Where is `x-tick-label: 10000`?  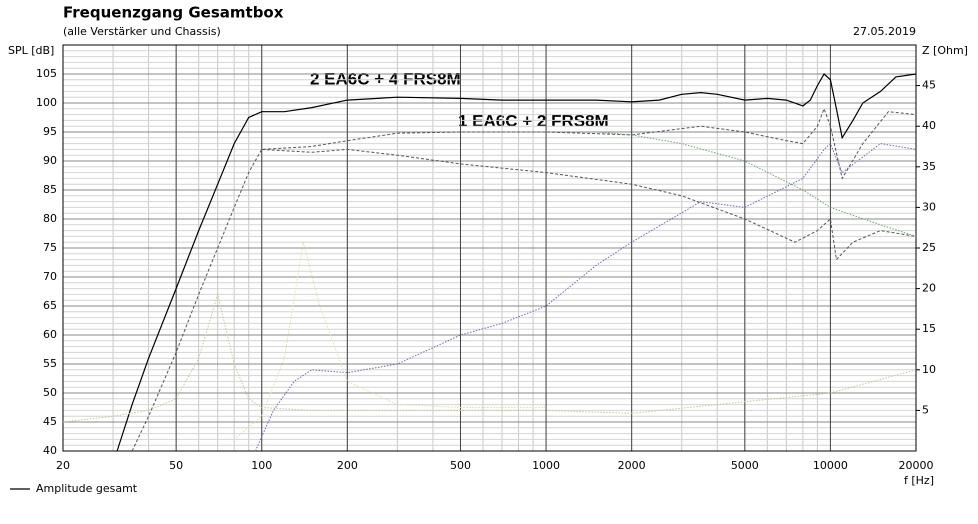
x-tick-label: 10000 is located at coordinates (830, 465).